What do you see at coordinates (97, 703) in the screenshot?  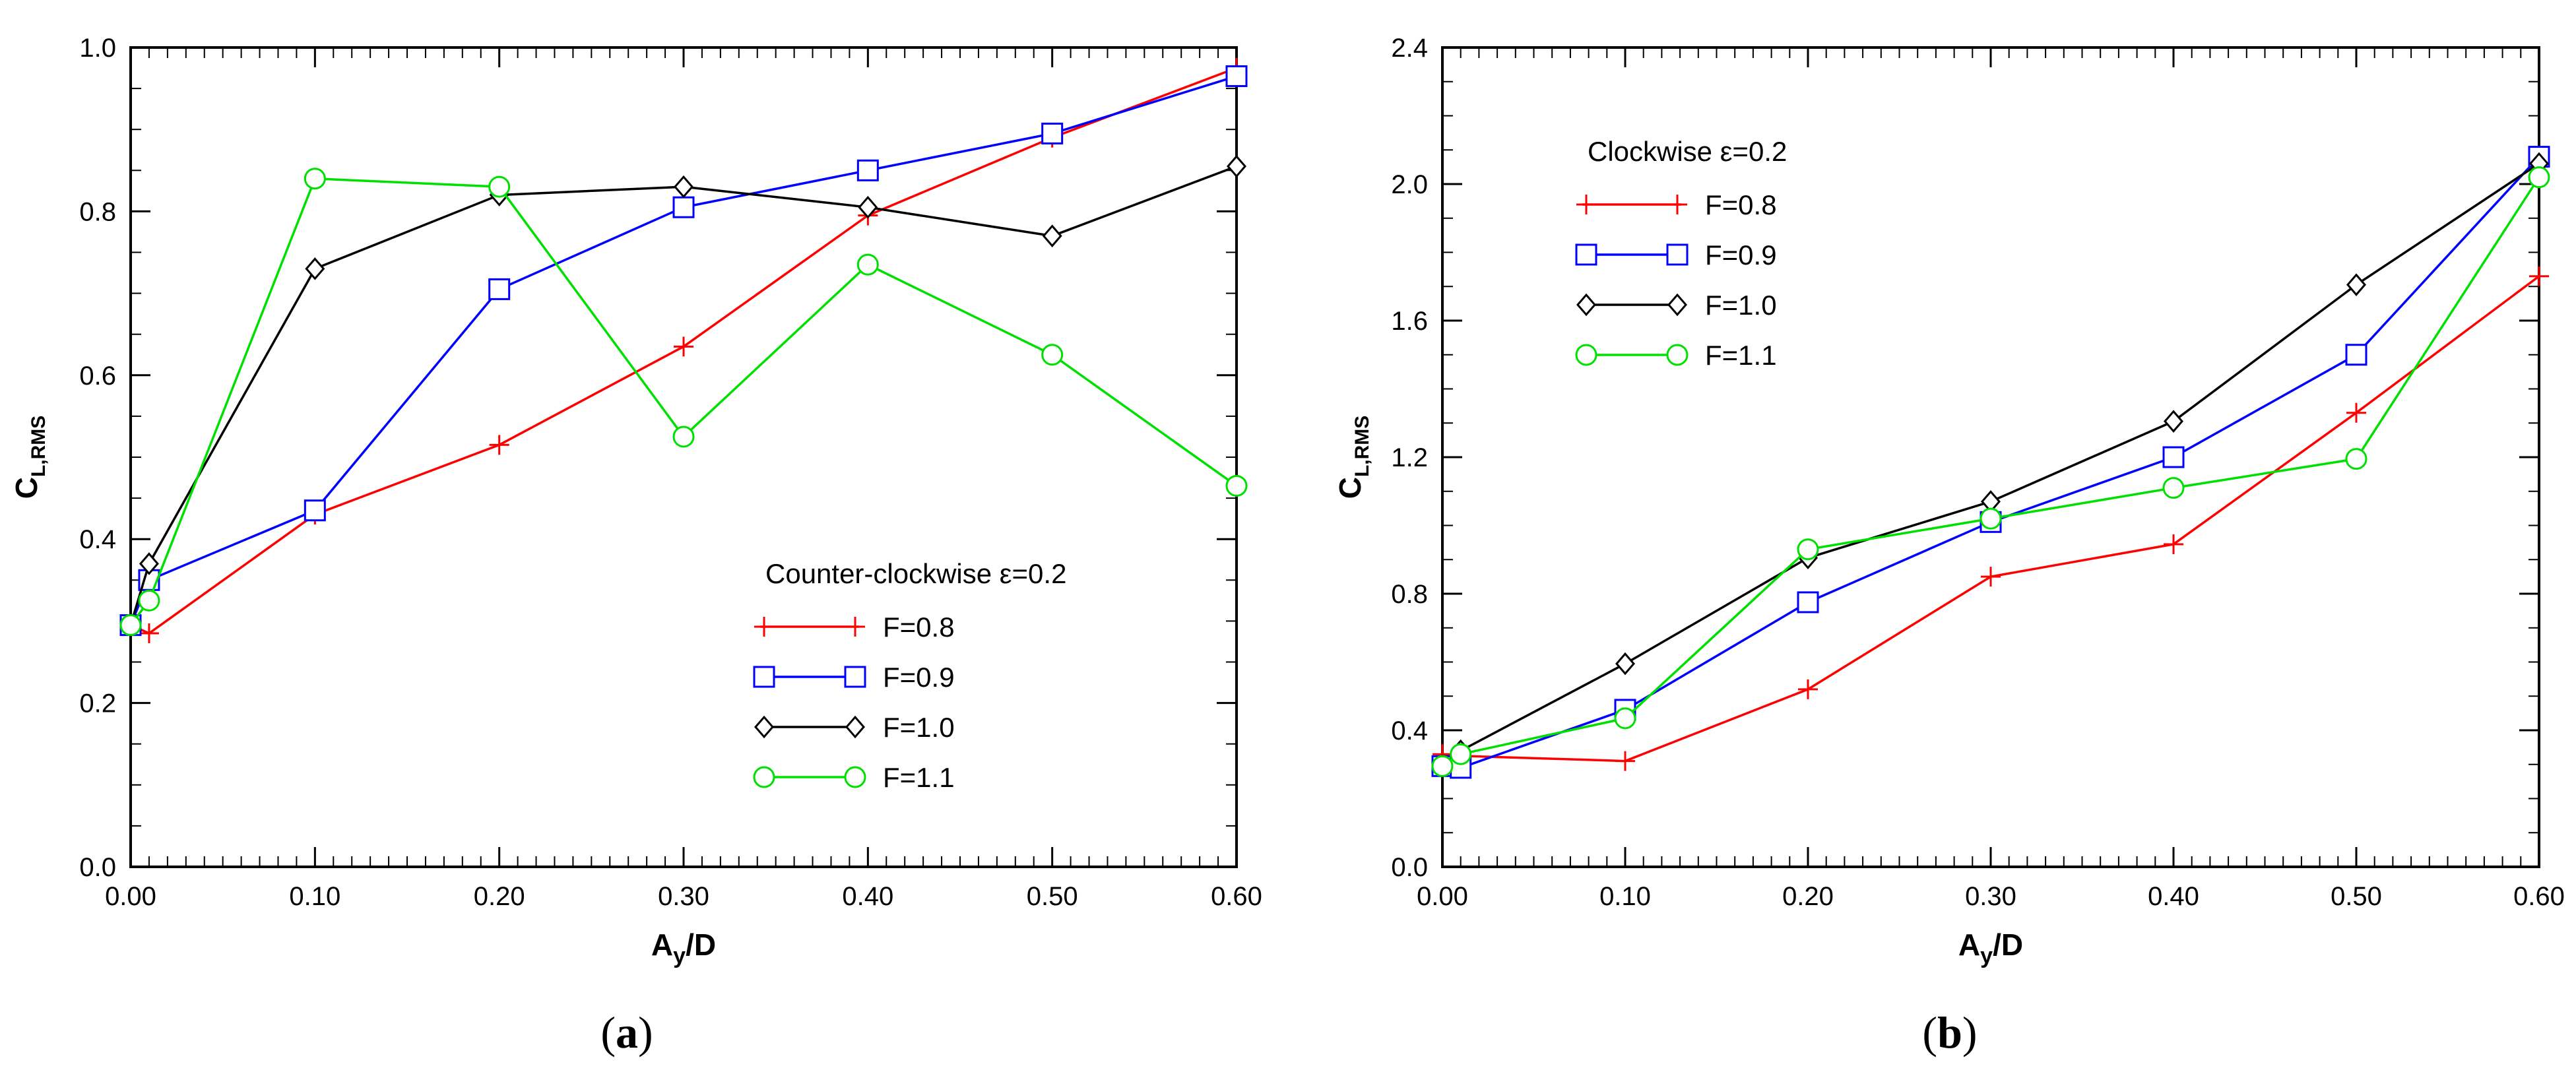 I see `y-tick-label: 0.2` at bounding box center [97, 703].